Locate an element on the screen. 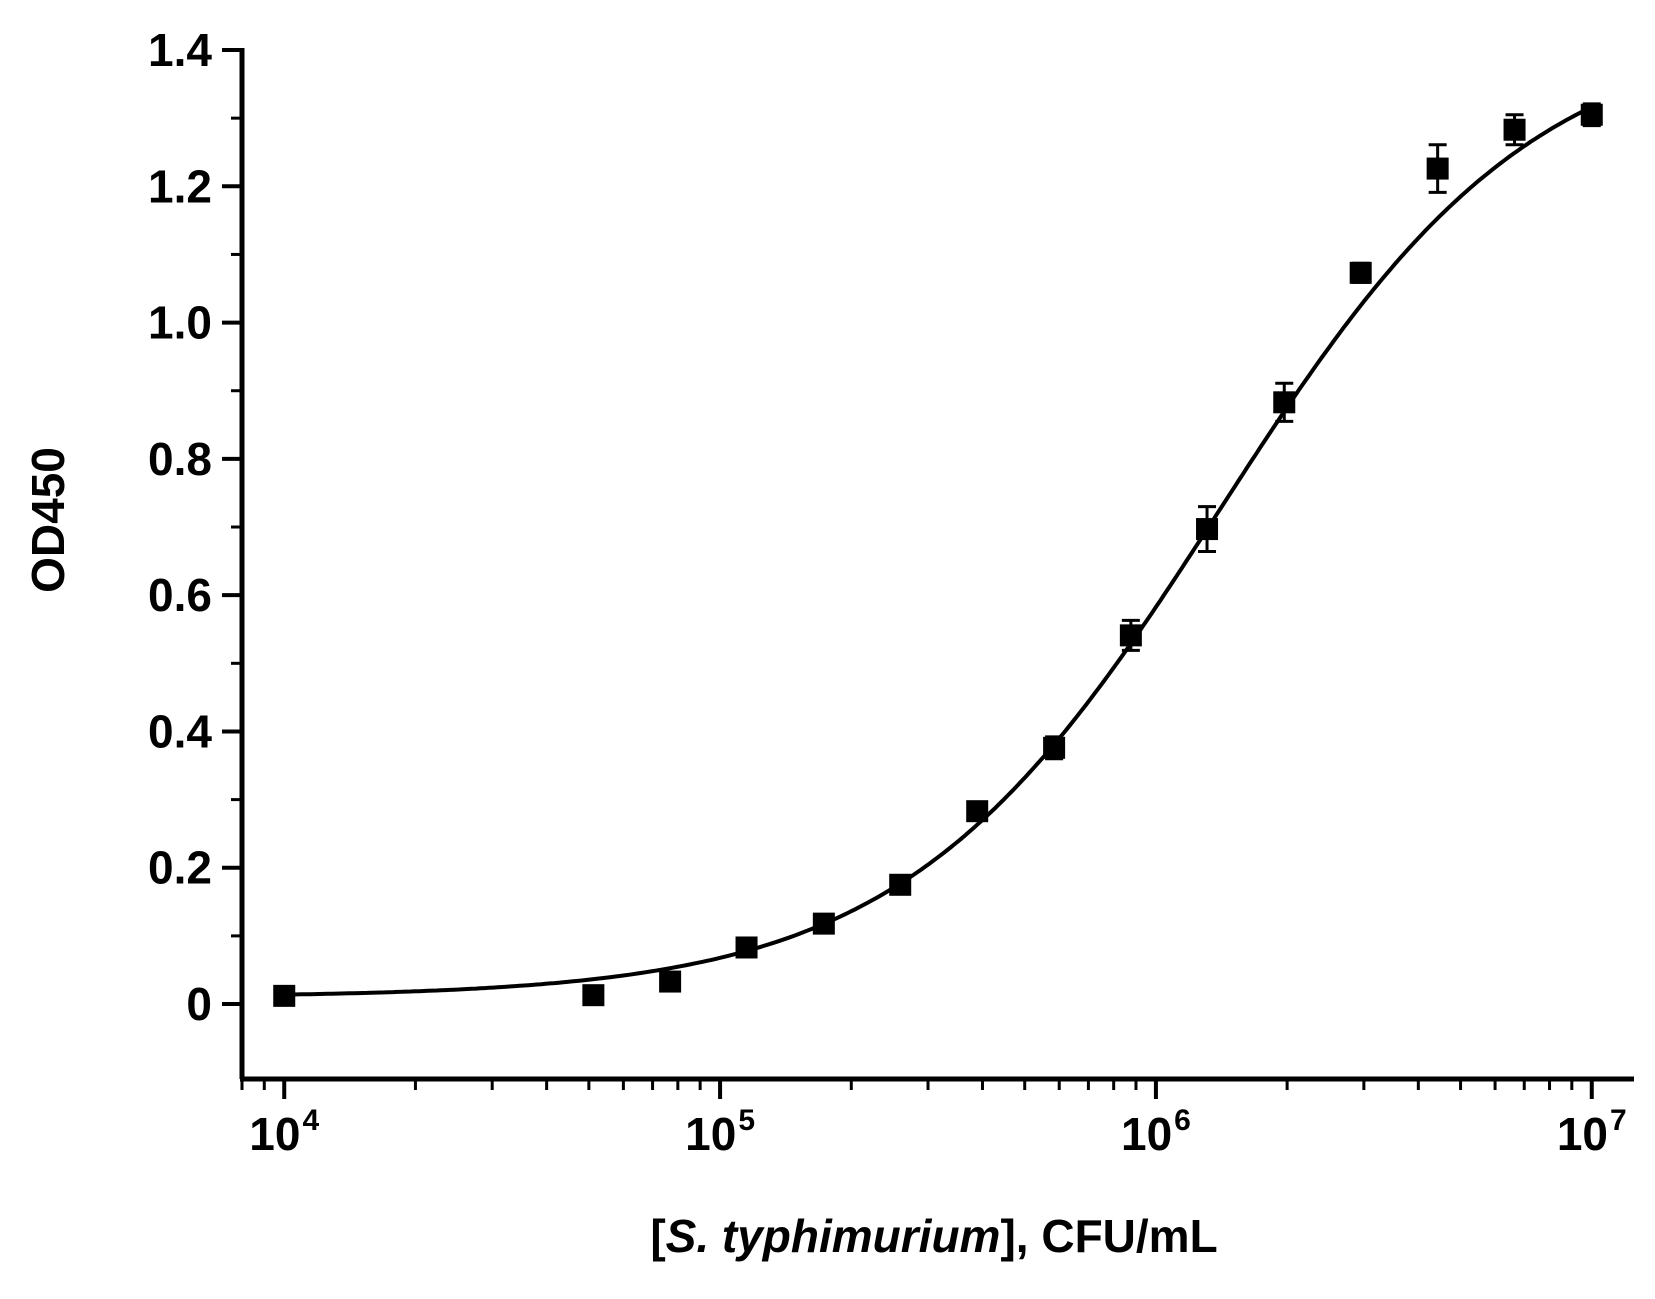 The image size is (1655, 1299). x-tick-label: 10⁵ is located at coordinates (720, 1132).